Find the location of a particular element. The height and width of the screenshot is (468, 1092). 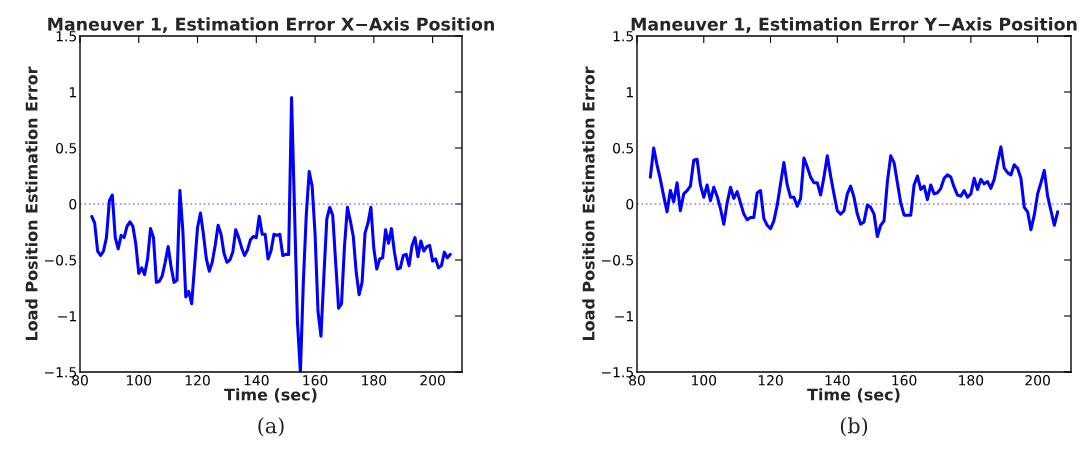

line-series is located at coordinates (854, 192).